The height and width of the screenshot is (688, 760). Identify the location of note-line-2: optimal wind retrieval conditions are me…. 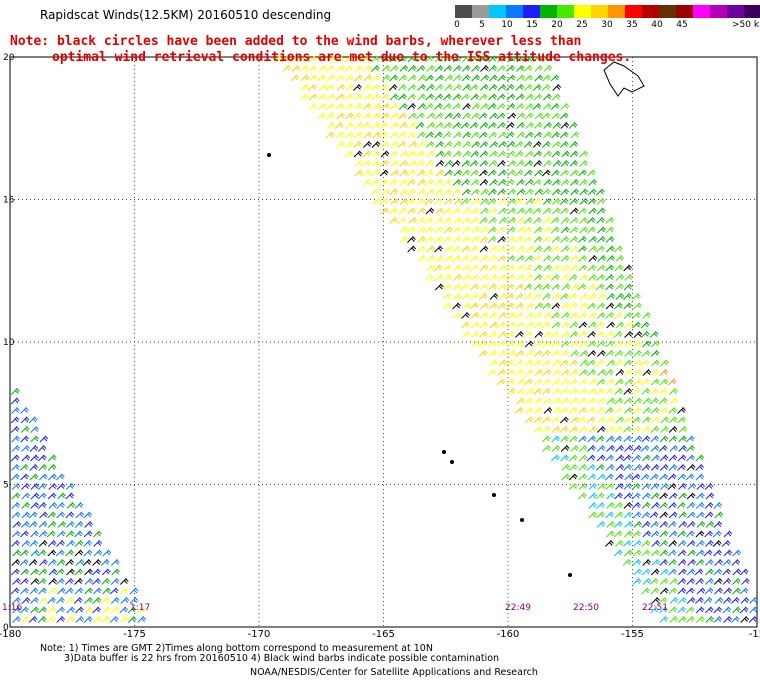
(342, 57).